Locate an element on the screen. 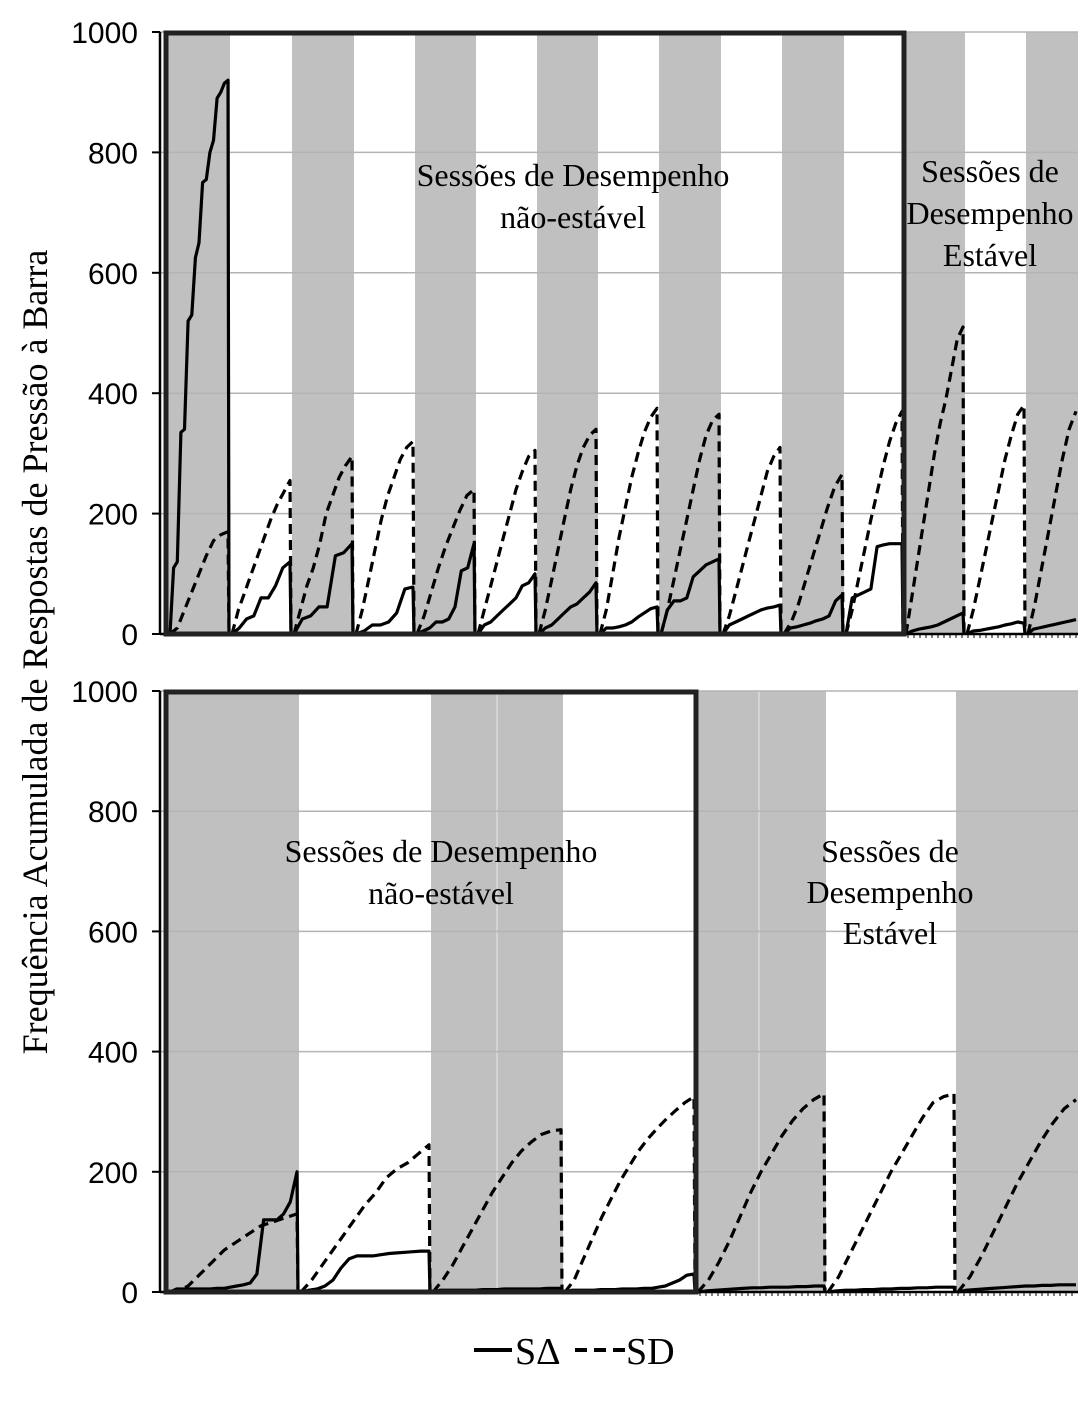 The height and width of the screenshot is (1401, 1078). bottom-ytick-800: 800 is located at coordinates (113, 812).